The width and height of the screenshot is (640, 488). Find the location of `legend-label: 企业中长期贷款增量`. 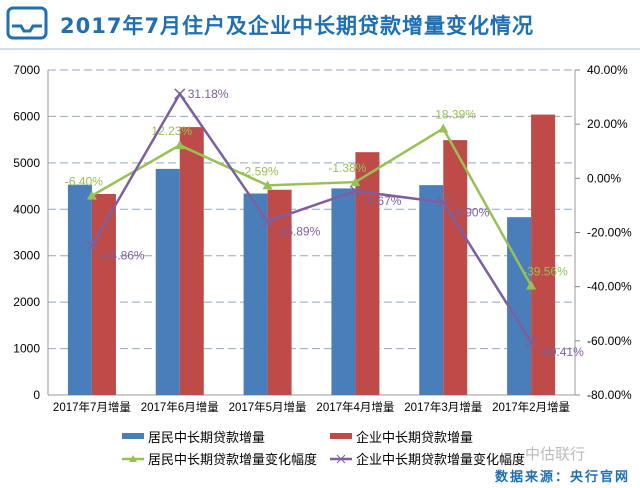

legend-label: 企业中长期贷款增量 is located at coordinates (414, 437).